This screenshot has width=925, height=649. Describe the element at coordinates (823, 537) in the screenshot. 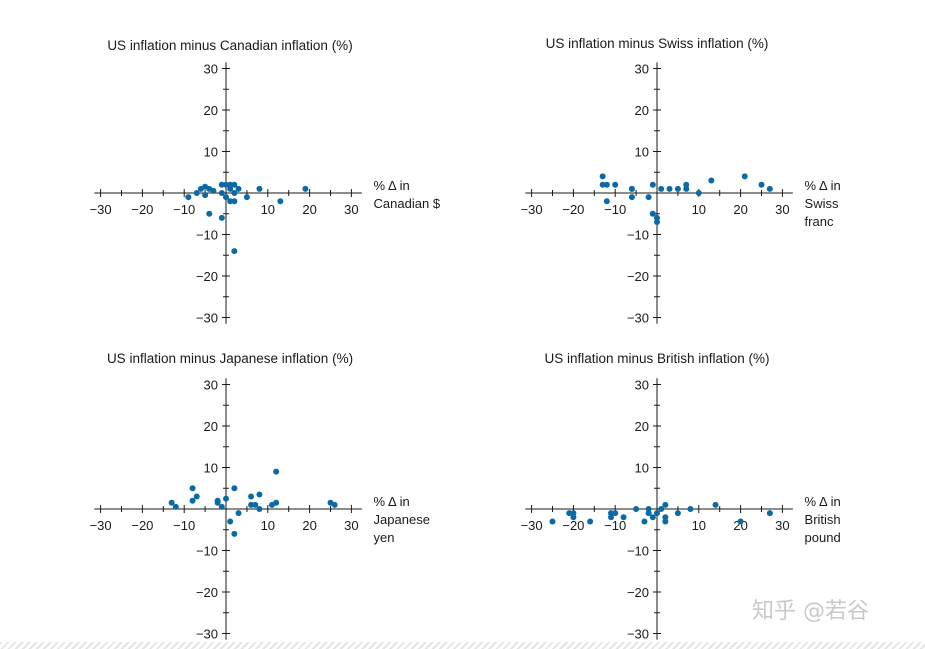

I see `x-axis-label: pound` at that location.